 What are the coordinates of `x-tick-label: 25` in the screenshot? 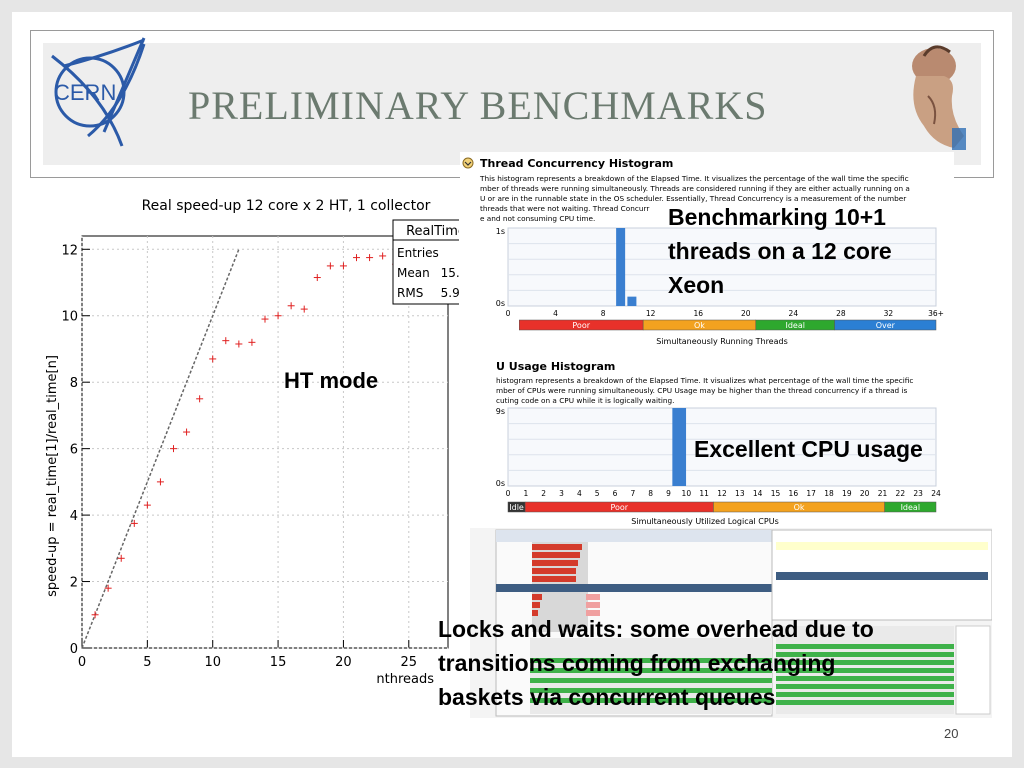 It's located at (409, 662).